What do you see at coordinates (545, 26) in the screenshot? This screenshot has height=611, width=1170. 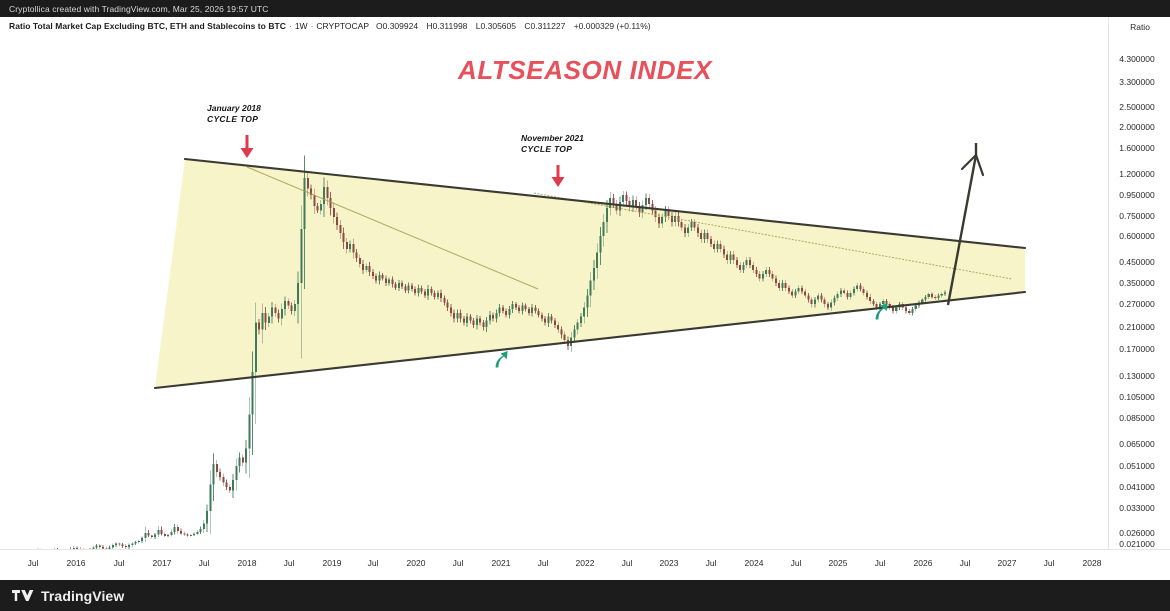 I see `legend-close: C0.311227` at bounding box center [545, 26].